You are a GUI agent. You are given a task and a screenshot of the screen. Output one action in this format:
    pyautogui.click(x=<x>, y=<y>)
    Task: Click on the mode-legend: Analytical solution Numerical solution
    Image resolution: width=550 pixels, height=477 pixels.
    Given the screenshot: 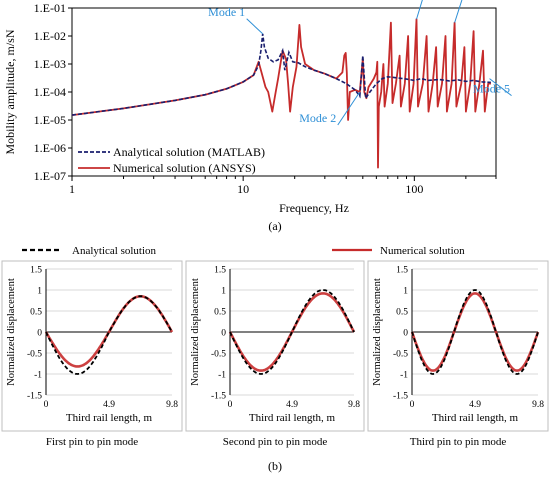 What is the action you would take?
    pyautogui.click(x=243, y=251)
    